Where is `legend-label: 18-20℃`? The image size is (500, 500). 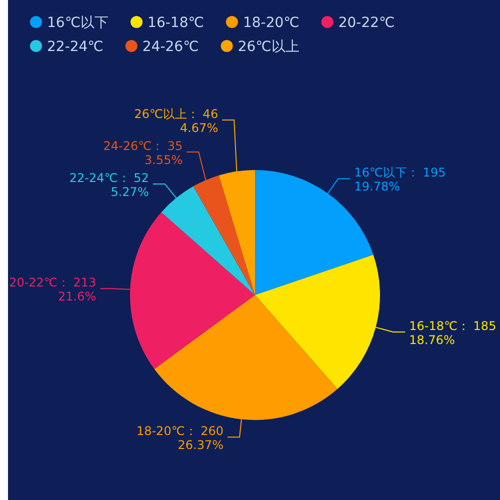 legend-label: 18-20℃ is located at coordinates (271, 23).